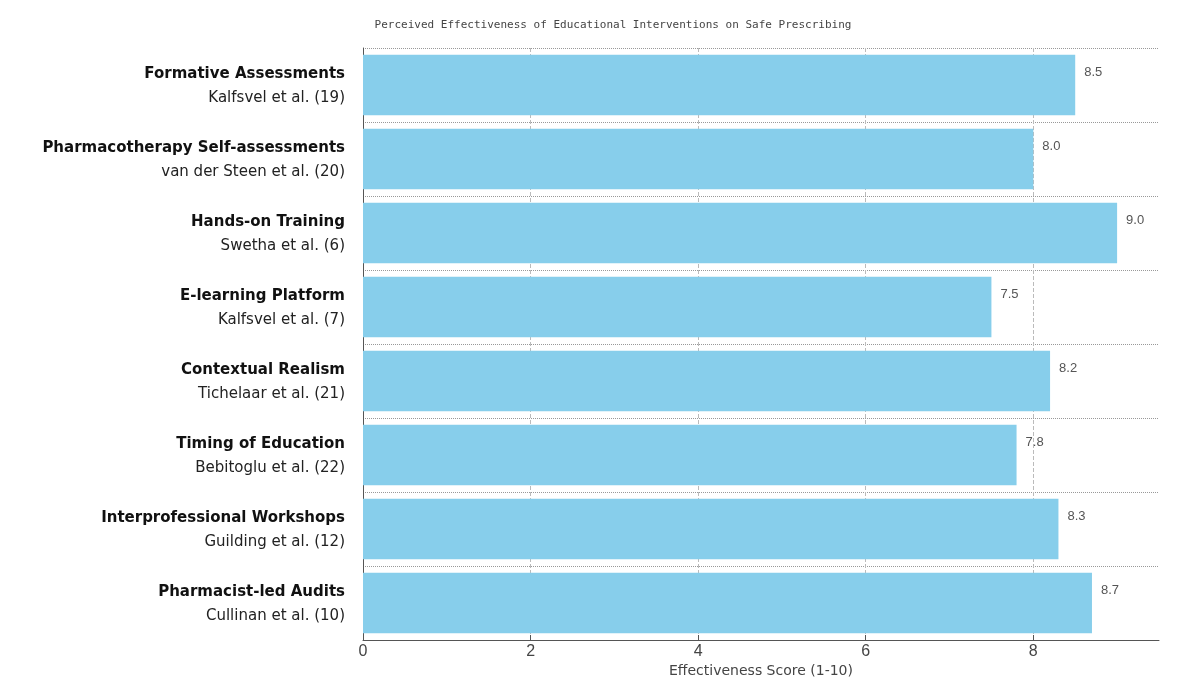  I want to click on data-label: 8.0, so click(1051, 145).